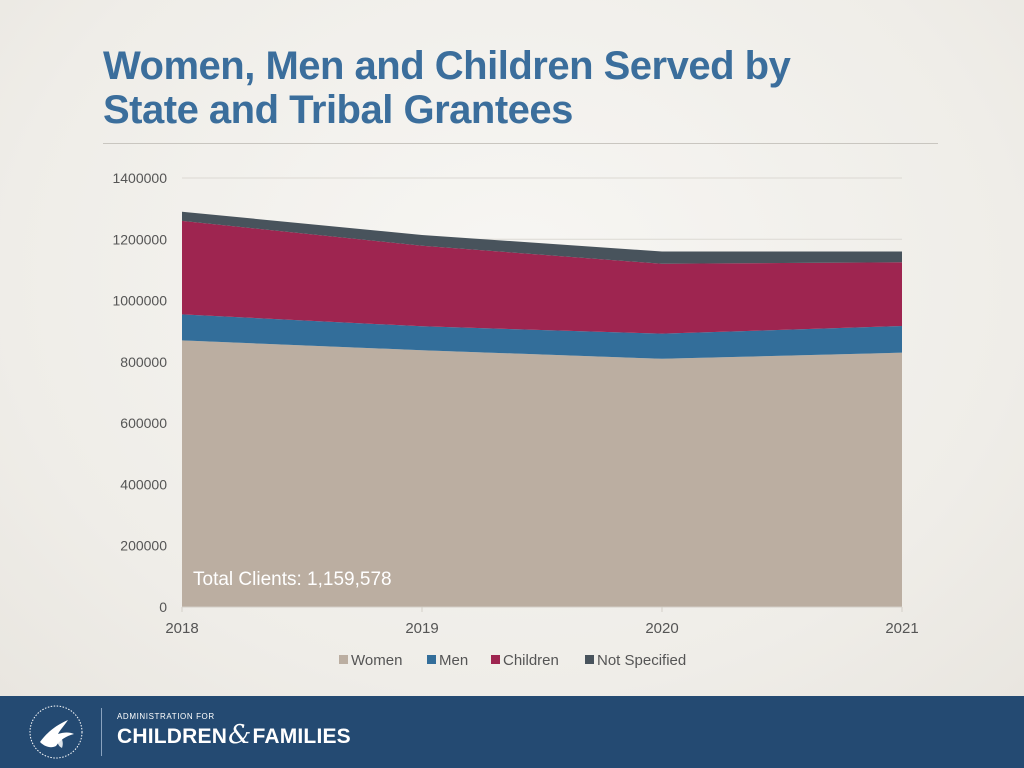  I want to click on legend-item-men: Men, so click(447, 660).